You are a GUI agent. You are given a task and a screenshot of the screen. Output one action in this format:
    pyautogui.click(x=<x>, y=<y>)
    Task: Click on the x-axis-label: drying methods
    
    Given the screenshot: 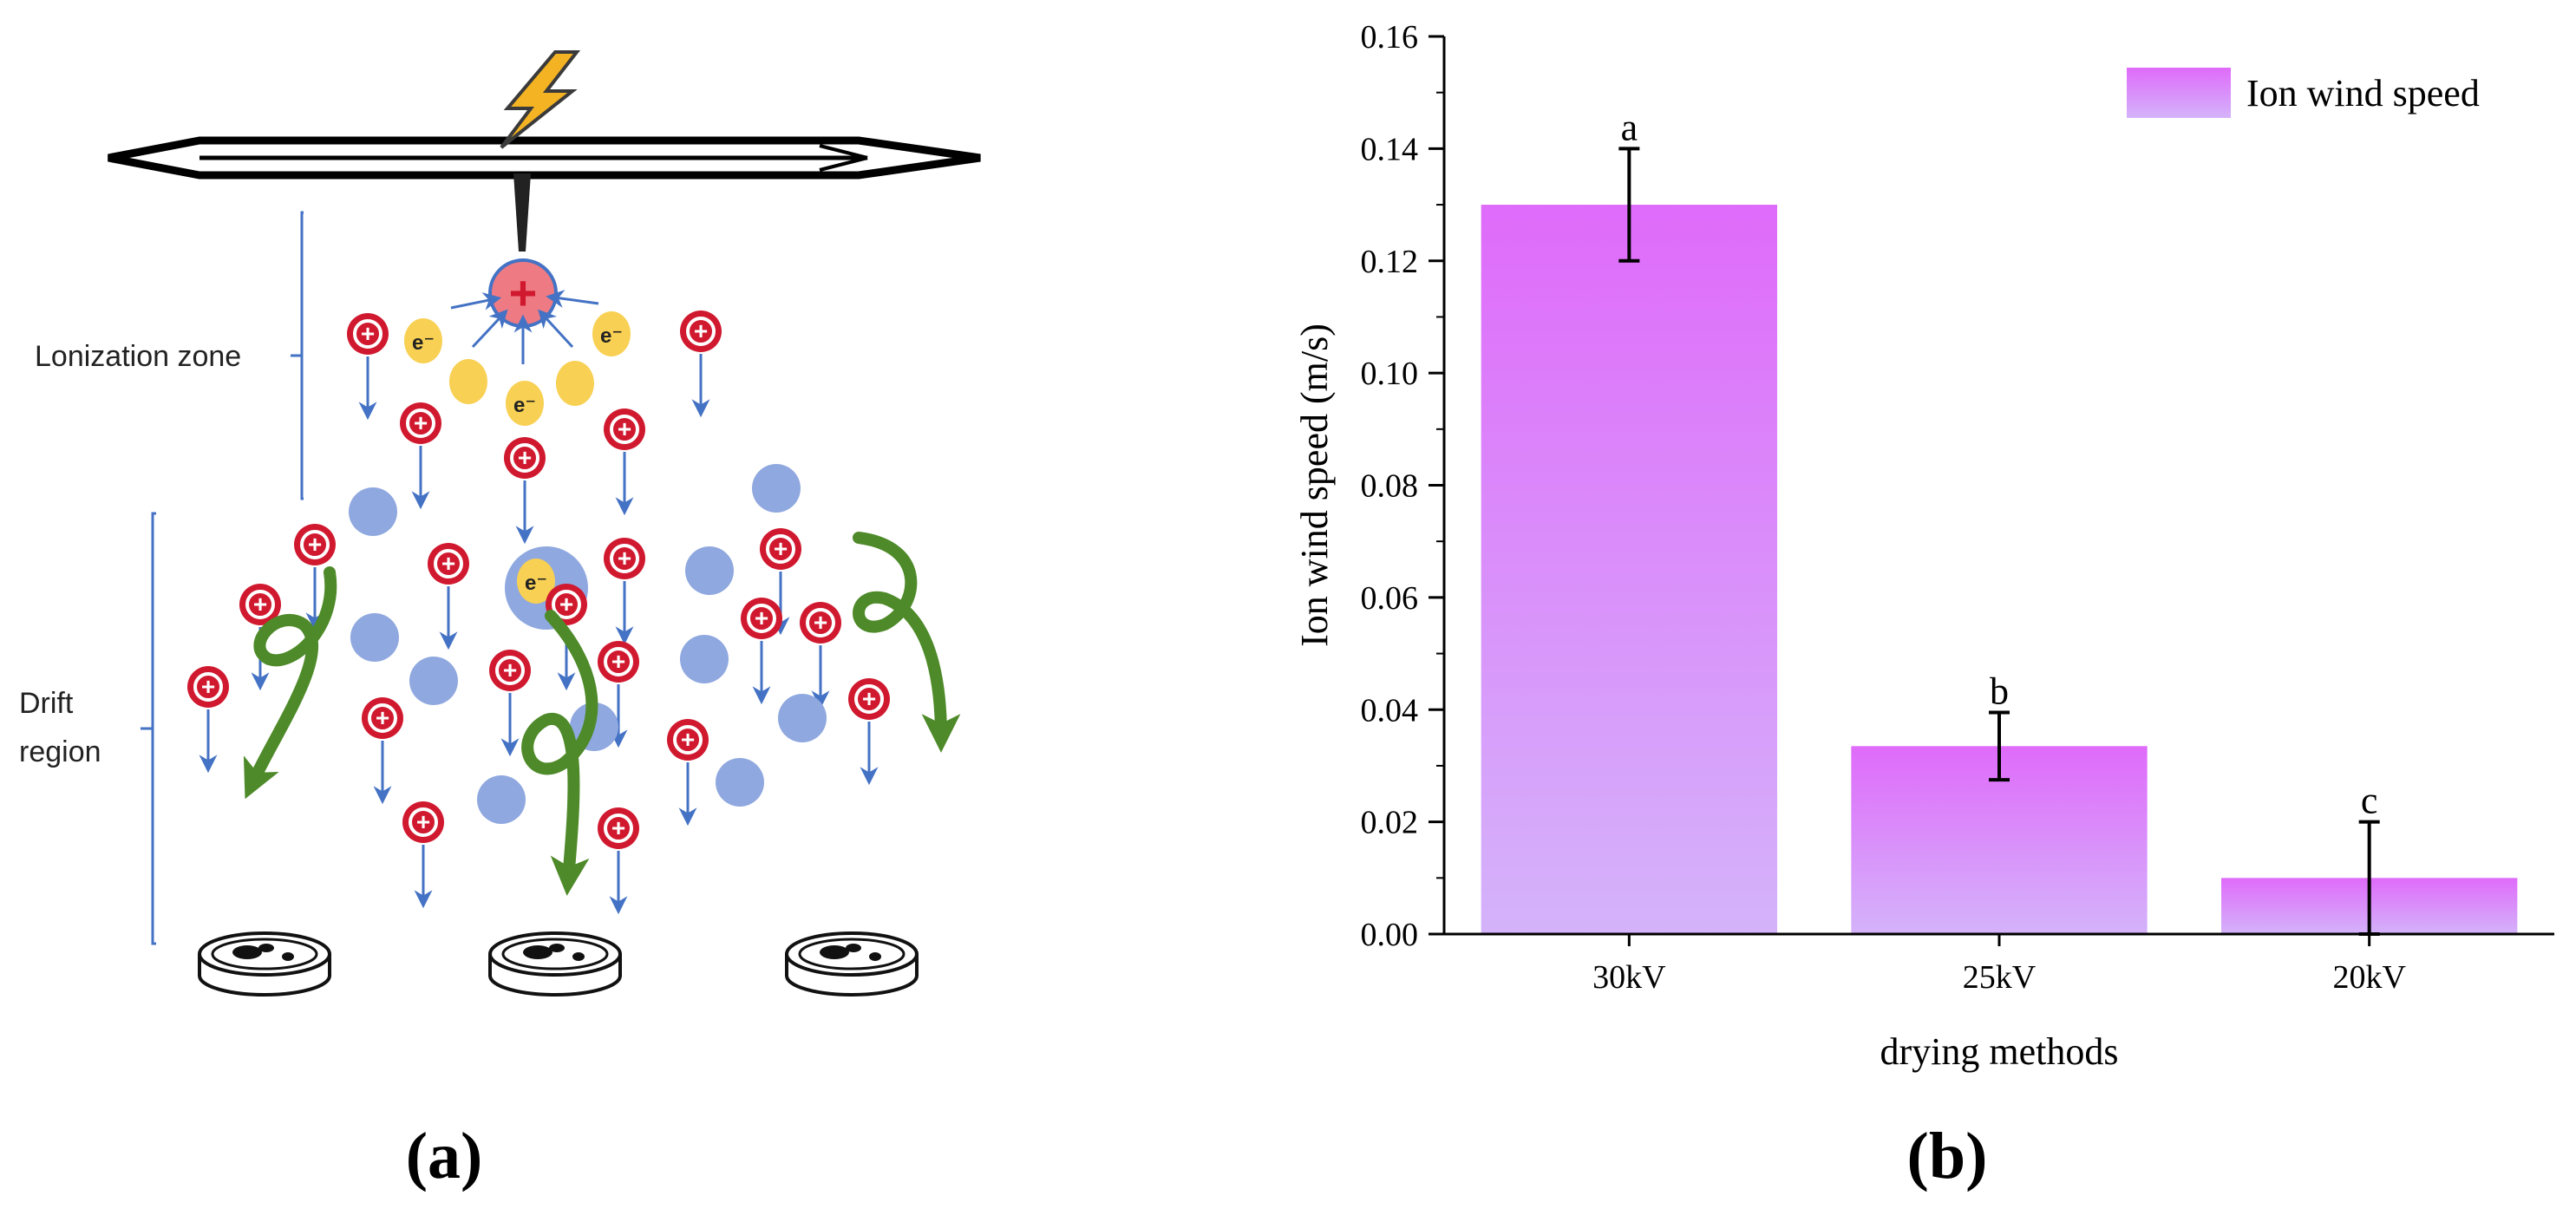 What is the action you would take?
    pyautogui.click(x=1999, y=1051)
    